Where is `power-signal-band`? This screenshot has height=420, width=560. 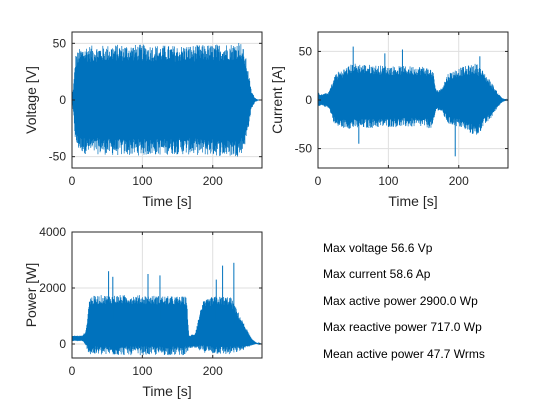
power-signal-band is located at coordinates (167, 325).